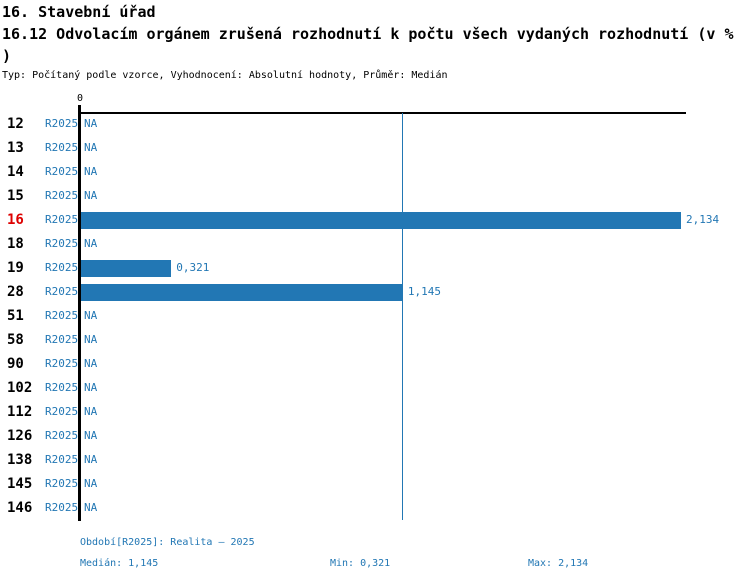 The width and height of the screenshot is (750, 582). What do you see at coordinates (79, 12) in the screenshot?
I see `page-title: 16. Stavební úřad` at bounding box center [79, 12].